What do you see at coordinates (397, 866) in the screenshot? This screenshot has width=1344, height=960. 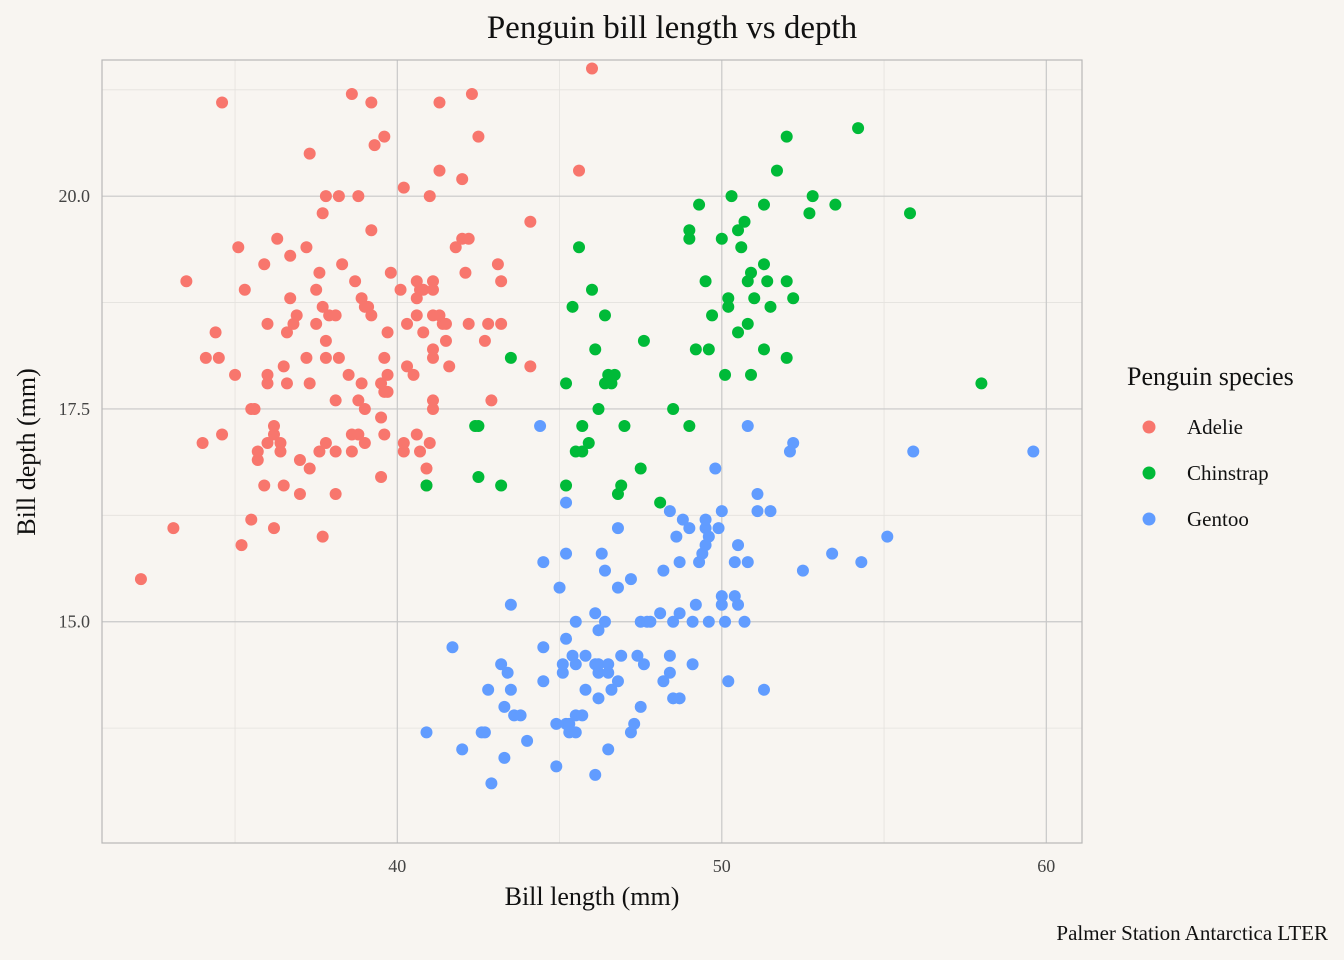 I see `x-tick-label: 40` at bounding box center [397, 866].